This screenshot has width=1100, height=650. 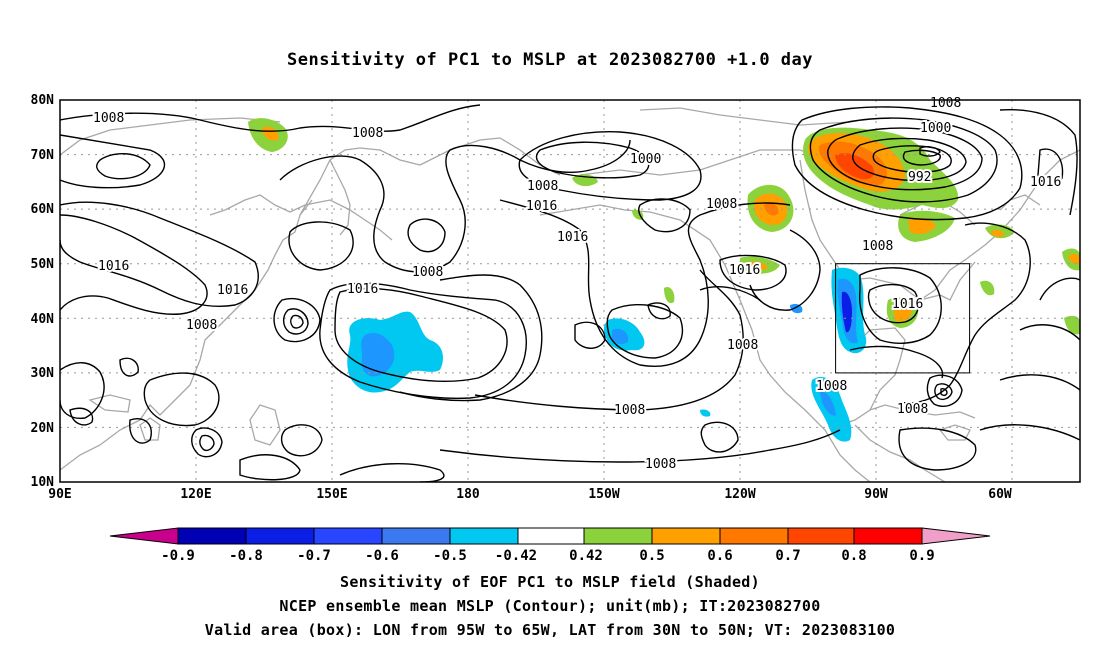 What do you see at coordinates (645, 159) in the screenshot?
I see `contour-label: 1000` at bounding box center [645, 159].